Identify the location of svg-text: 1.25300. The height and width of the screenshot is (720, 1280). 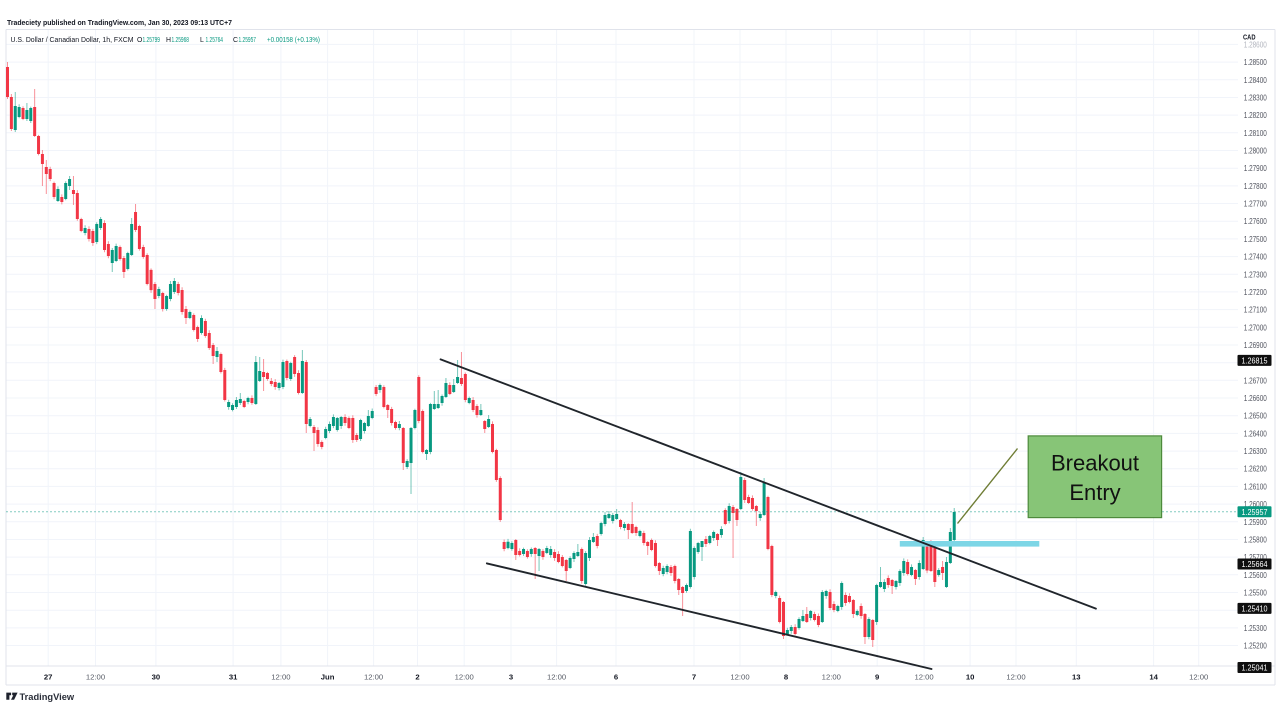
(1255, 628).